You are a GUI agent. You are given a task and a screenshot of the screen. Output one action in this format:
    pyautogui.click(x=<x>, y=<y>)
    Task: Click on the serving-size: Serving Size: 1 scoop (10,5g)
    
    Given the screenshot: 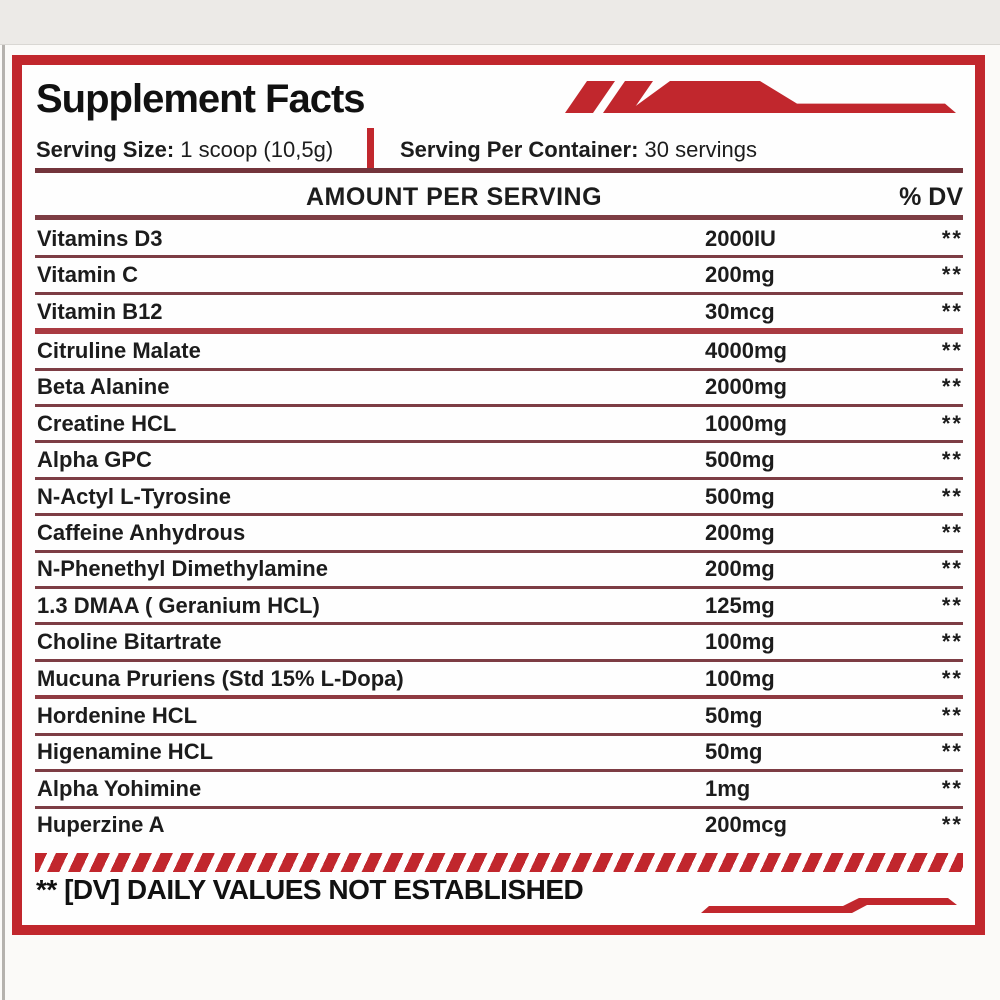 What is the action you would take?
    pyautogui.click(x=184, y=150)
    